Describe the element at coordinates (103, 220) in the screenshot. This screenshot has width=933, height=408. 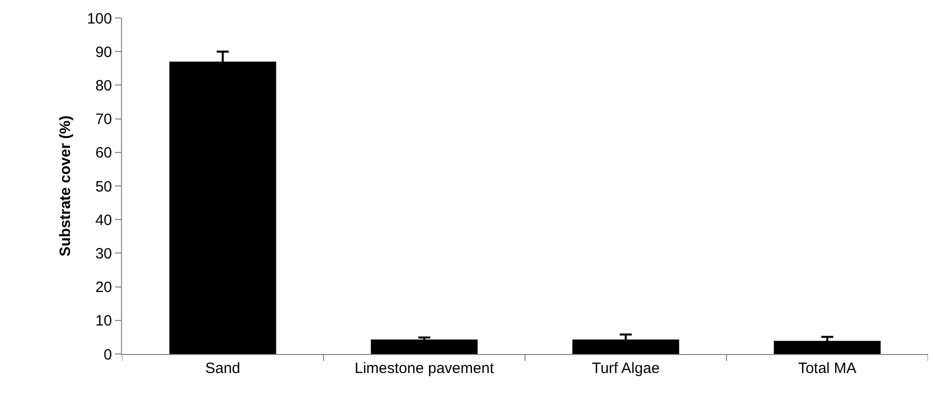
I see `y-tick-label: 40` at that location.